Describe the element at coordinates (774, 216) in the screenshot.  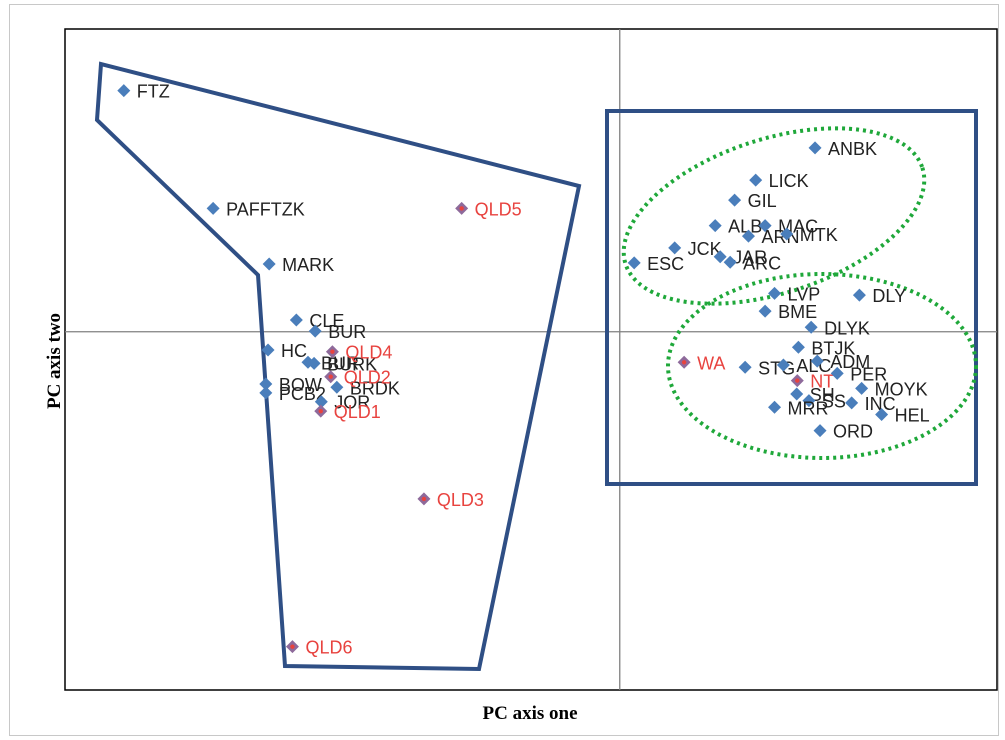
I see `cluster-ellipse-upper` at that location.